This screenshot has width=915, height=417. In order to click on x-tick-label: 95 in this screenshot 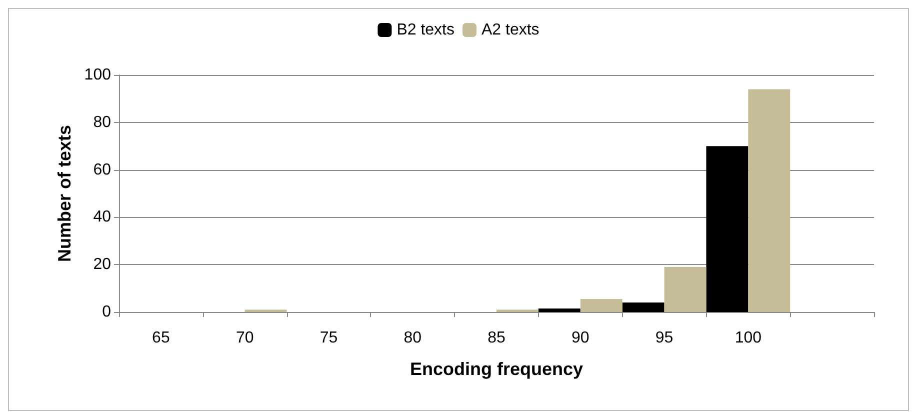, I will do `click(664, 338)`.